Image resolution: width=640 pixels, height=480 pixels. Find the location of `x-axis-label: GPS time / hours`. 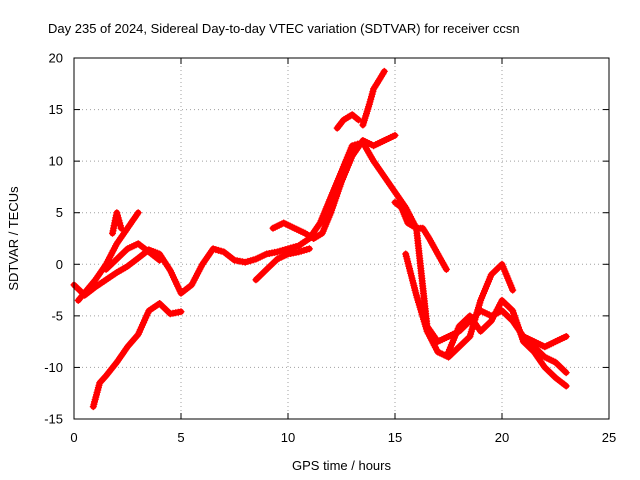

x-axis-label: GPS time / hours is located at coordinates (341, 465).